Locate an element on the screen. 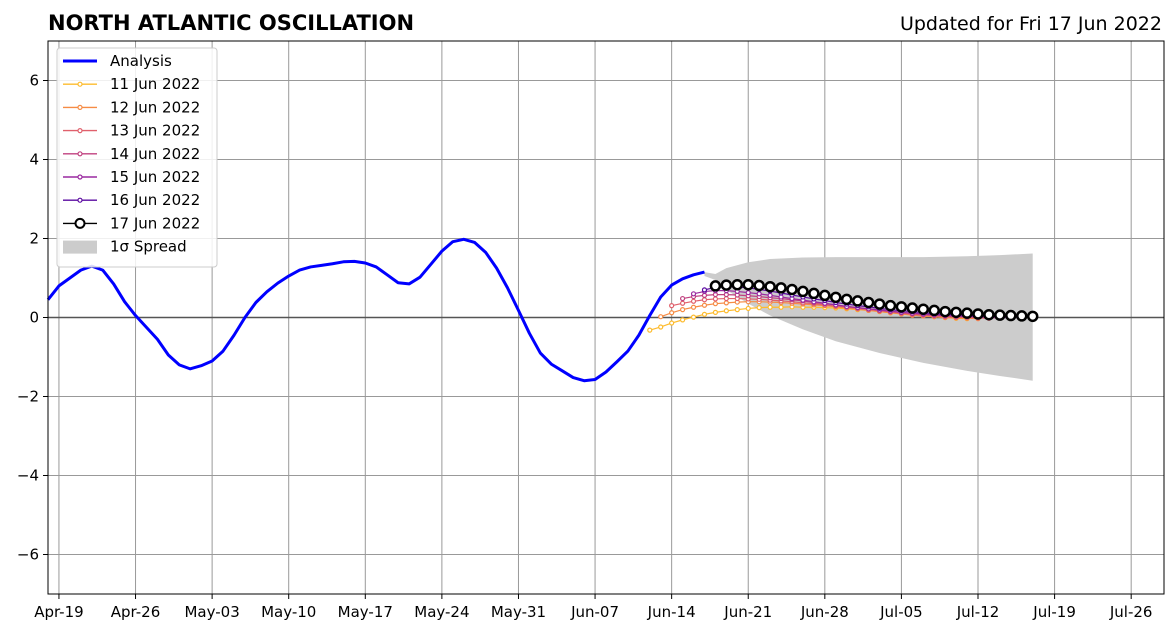 Image resolution: width=1176 pixels, height=633 pixels. x-tick-label: May-31 is located at coordinates (518, 612).